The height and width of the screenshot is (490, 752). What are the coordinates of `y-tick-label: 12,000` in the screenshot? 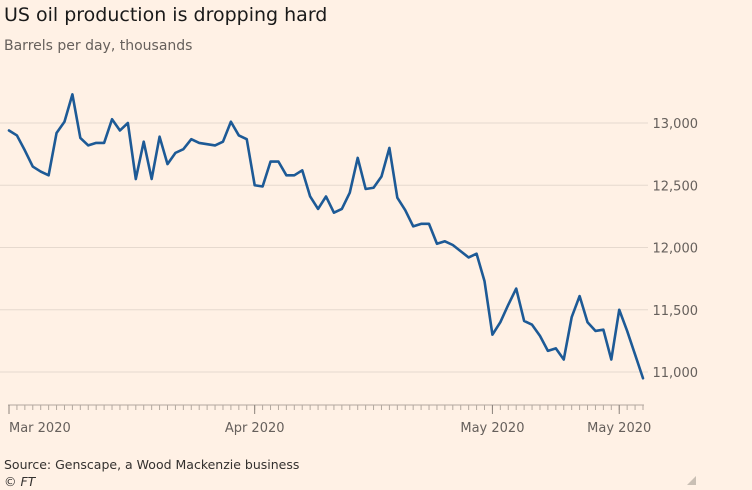 It's located at (676, 249).